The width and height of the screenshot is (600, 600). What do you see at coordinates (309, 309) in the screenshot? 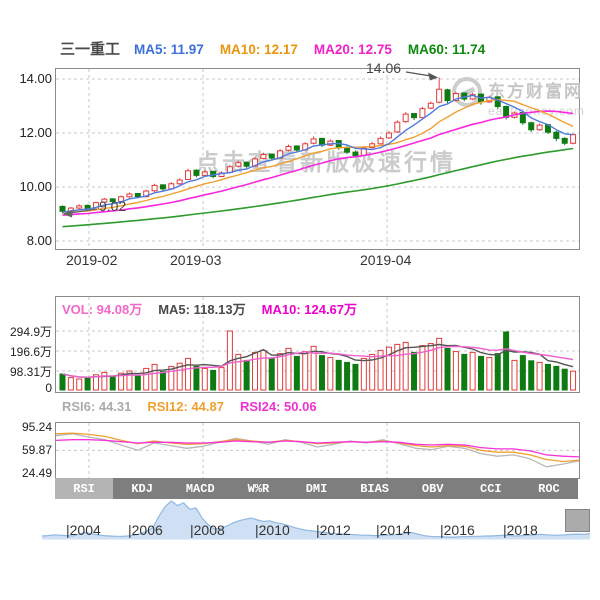
I see `vol-label-2: MA10: 124.67万` at bounding box center [309, 309].